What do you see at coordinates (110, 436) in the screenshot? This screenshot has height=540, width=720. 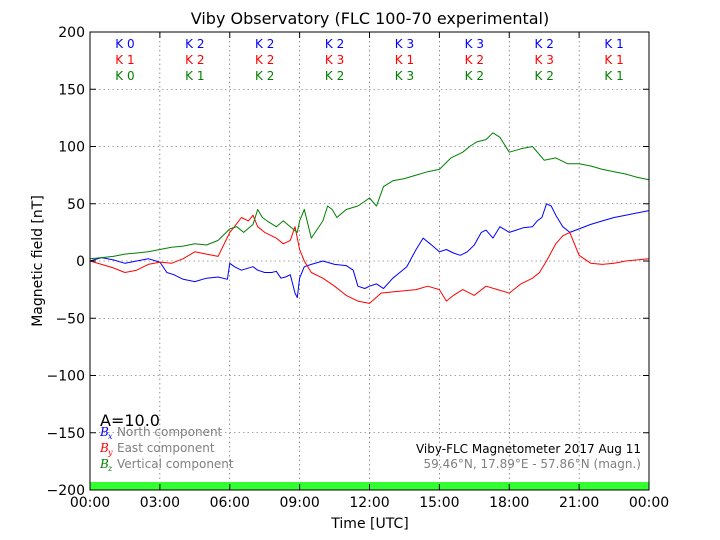 I see `legend-subscript: x` at bounding box center [110, 436].